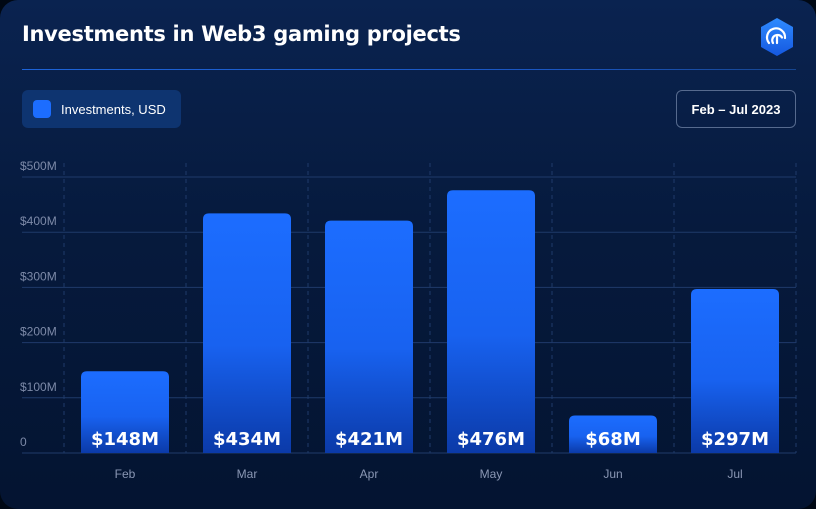 This screenshot has height=509, width=816. I want to click on data-label: $68M, so click(613, 439).